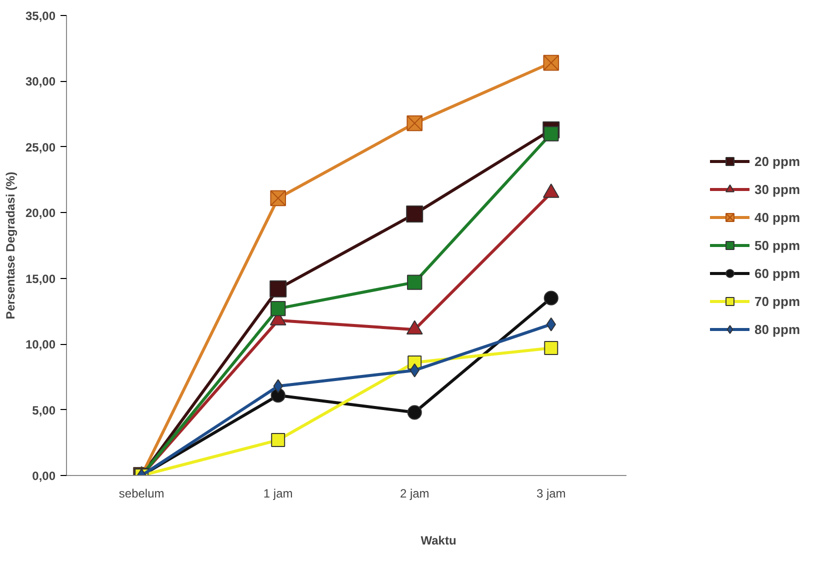 This screenshot has width=823, height=562. What do you see at coordinates (777, 189) in the screenshot?
I see `legend-label: 30 ppm` at bounding box center [777, 189].